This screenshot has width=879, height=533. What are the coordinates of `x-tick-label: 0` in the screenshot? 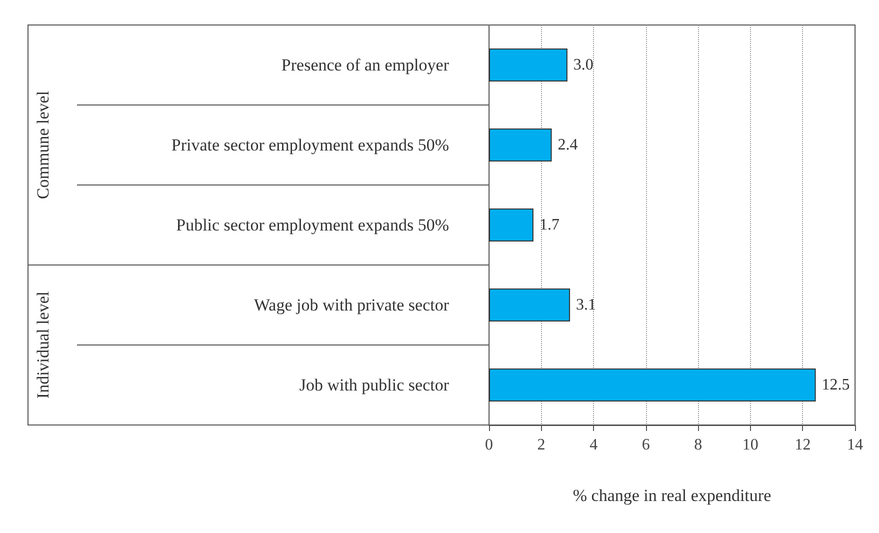 It's located at (489, 445).